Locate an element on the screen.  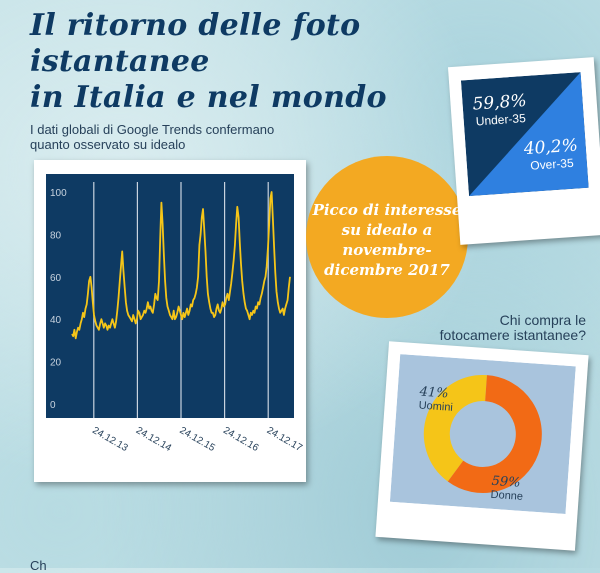
highlight-line-3: novembre- is located at coordinates (387, 250).